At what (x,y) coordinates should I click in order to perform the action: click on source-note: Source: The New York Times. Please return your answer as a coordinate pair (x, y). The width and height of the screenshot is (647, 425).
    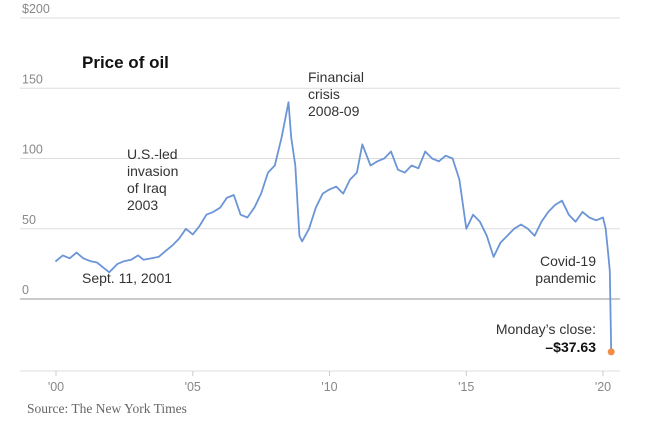
    Looking at the image, I should click on (107, 408).